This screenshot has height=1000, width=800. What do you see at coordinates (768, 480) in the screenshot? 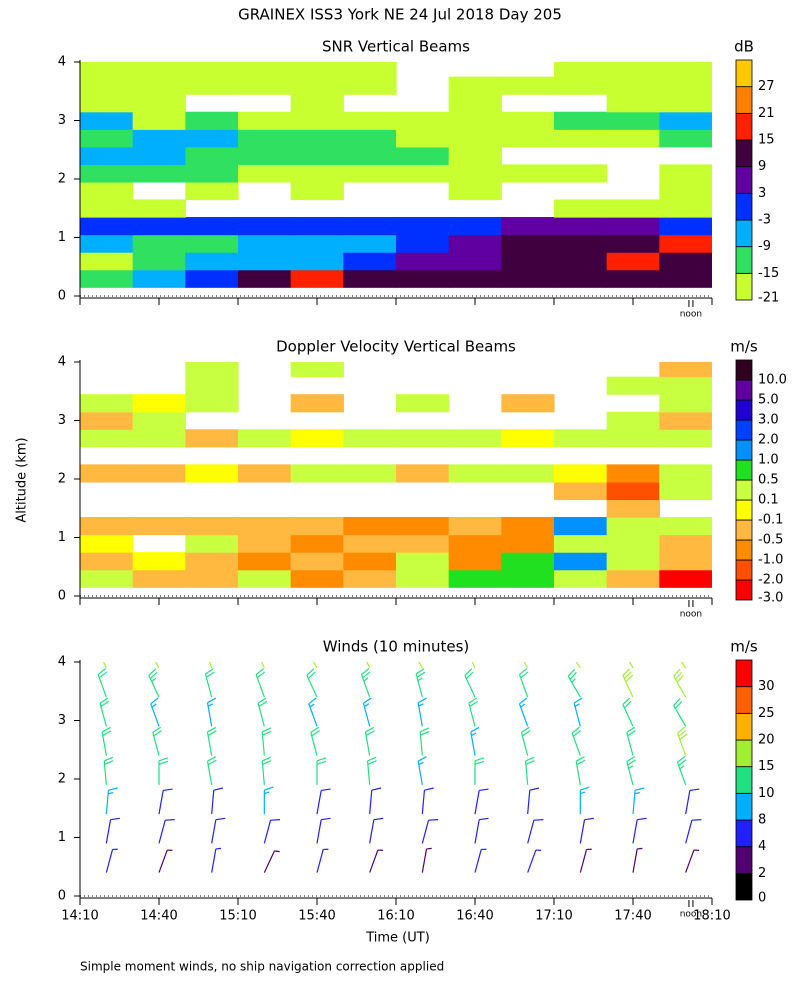
I see `colorbar-label: 0.5` at bounding box center [768, 480].